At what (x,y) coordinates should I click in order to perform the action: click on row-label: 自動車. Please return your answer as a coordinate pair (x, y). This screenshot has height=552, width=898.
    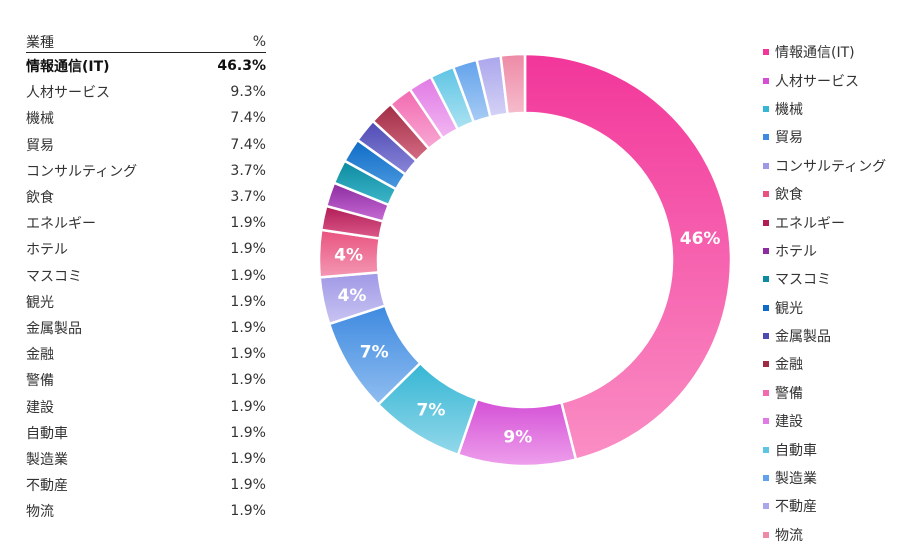
    Looking at the image, I should click on (47, 433).